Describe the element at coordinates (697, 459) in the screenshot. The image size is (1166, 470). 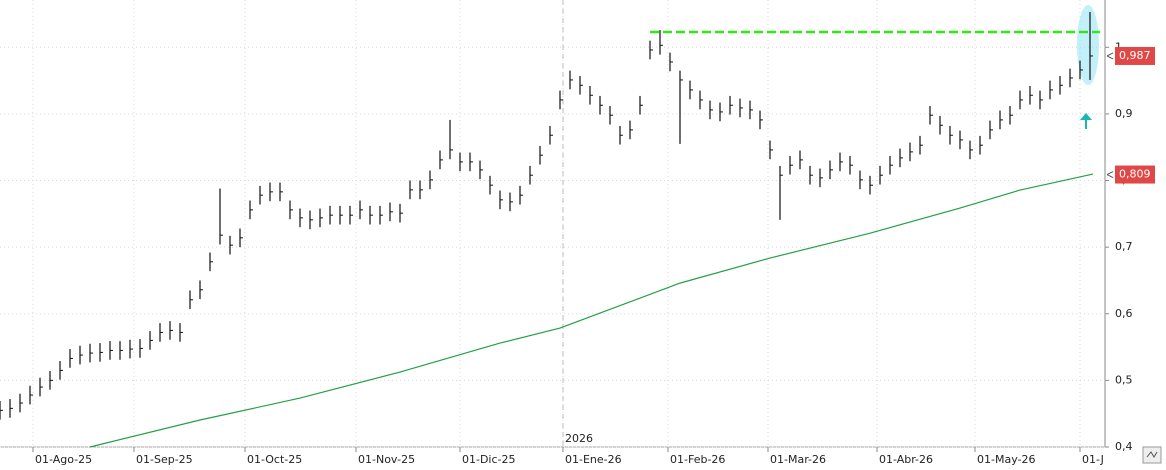
I see `x-tick-label: 01-Feb-26` at that location.